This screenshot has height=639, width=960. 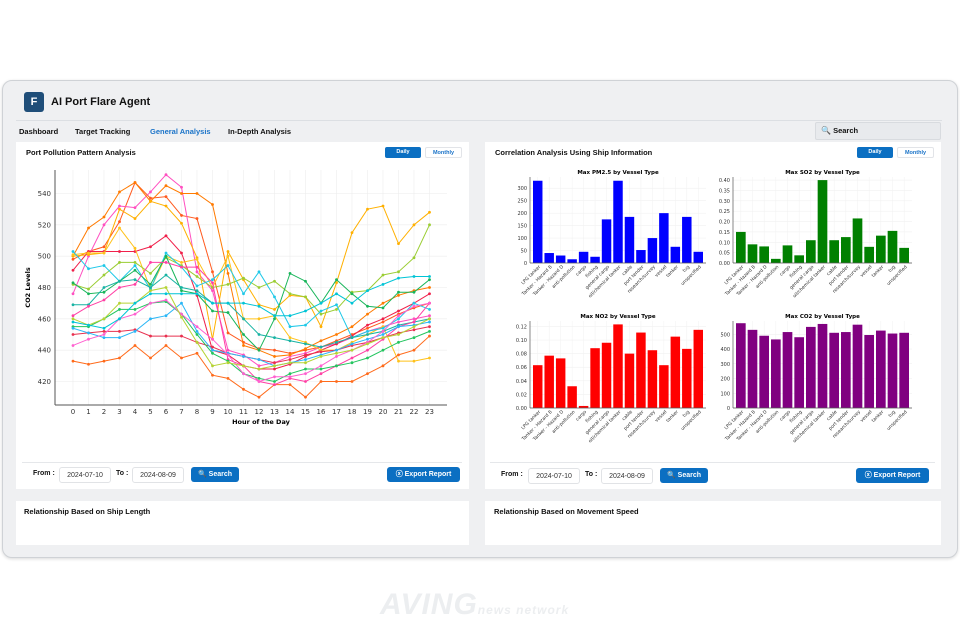 What do you see at coordinates (180, 131) in the screenshot?
I see `tab-general-analysis: General Analysis` at bounding box center [180, 131].